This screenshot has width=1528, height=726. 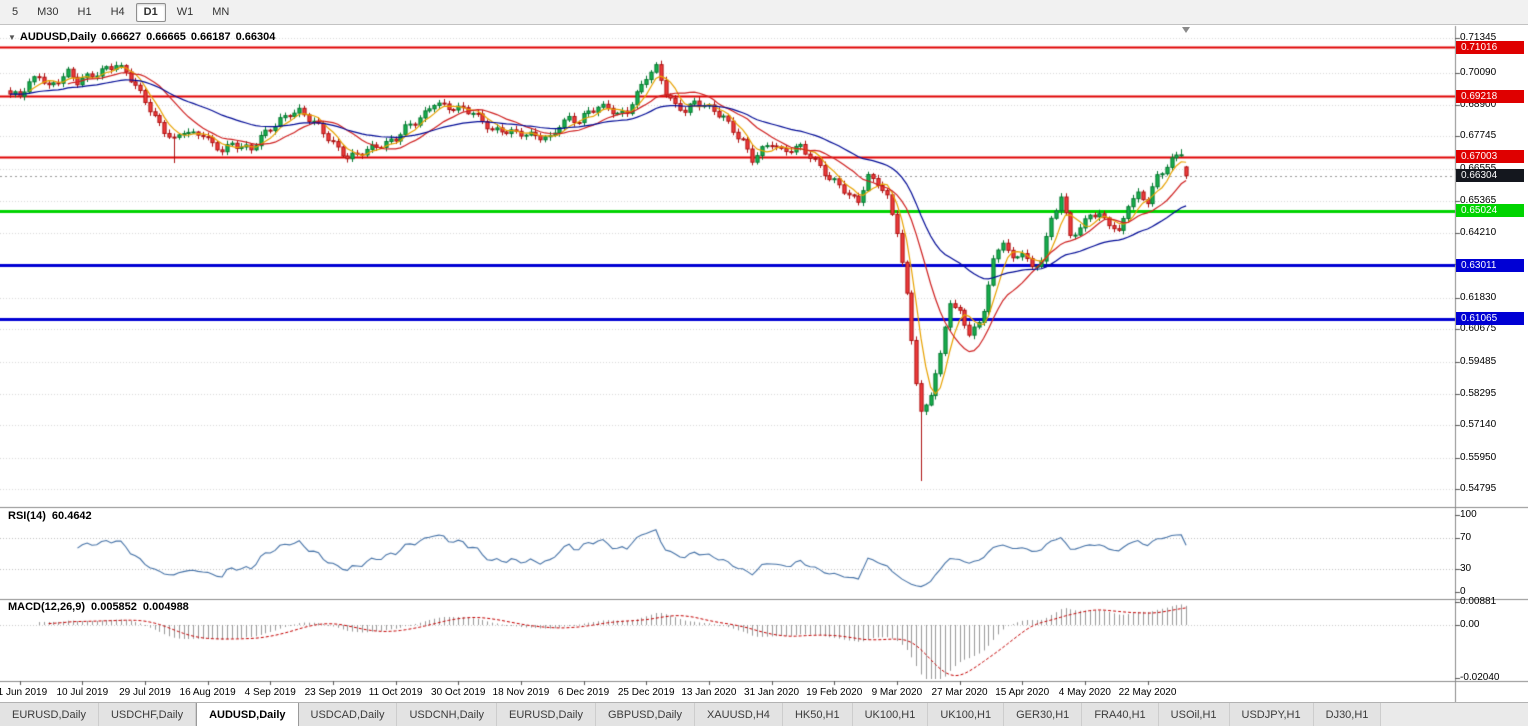 I want to click on timeframe-toolbar: 5 M30 H1 H4 D1 W1 MN, so click(x=764, y=12).